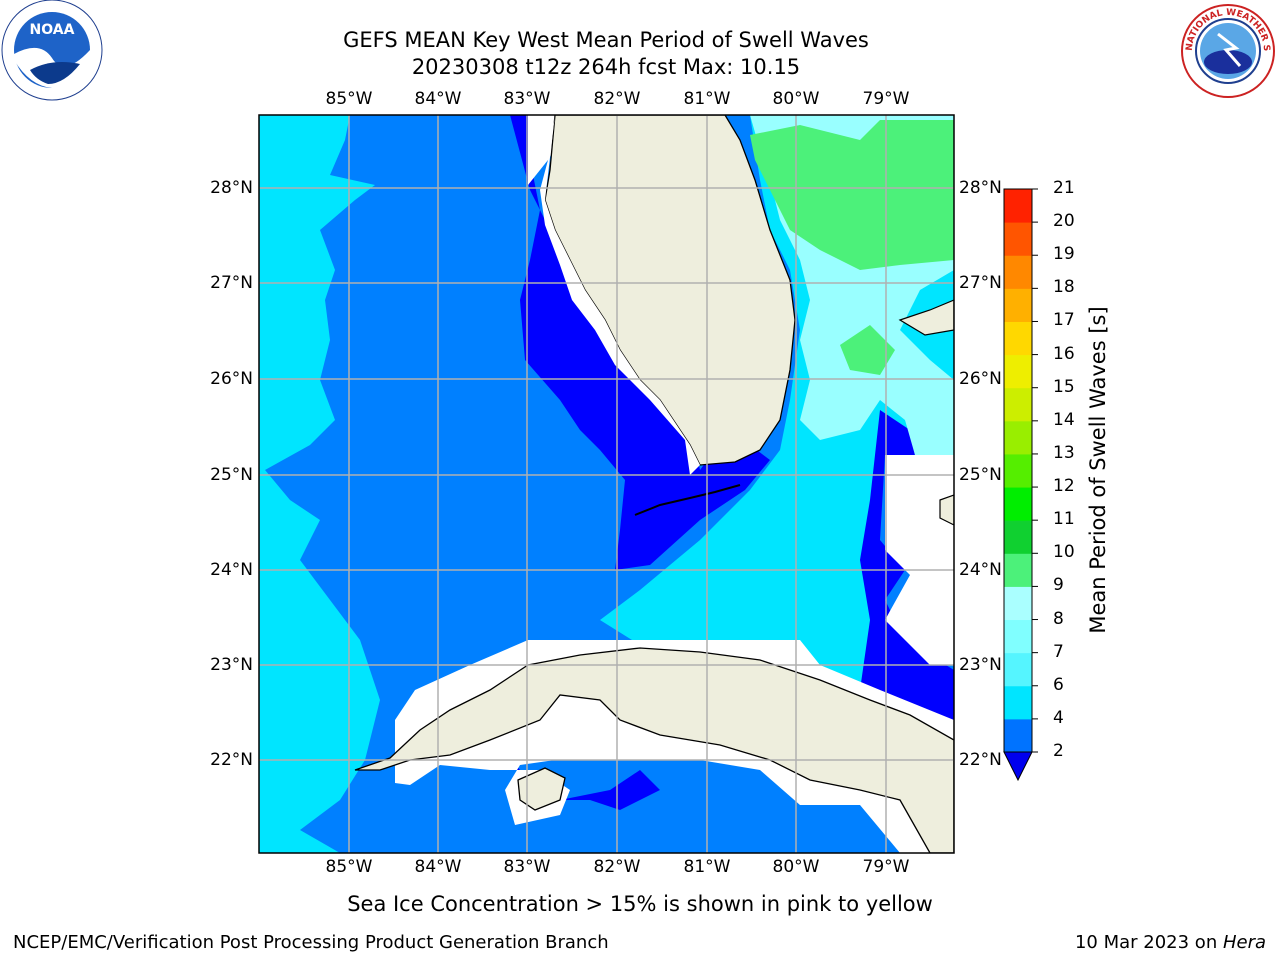 This screenshot has width=1280, height=960. What do you see at coordinates (980, 570) in the screenshot?
I see `lat-label-right-24n: 24°N` at bounding box center [980, 570].